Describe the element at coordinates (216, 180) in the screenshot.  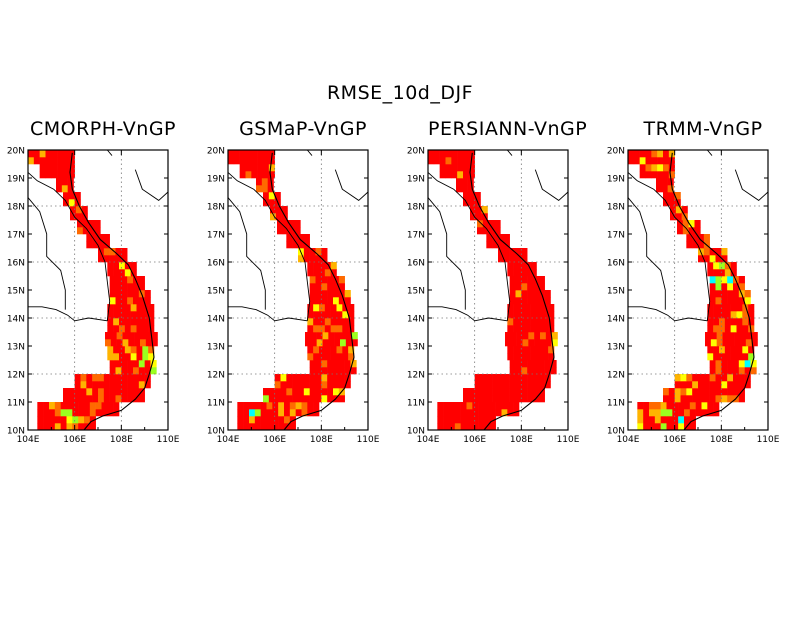
I see `lat-tick-label: 19N` at that location.